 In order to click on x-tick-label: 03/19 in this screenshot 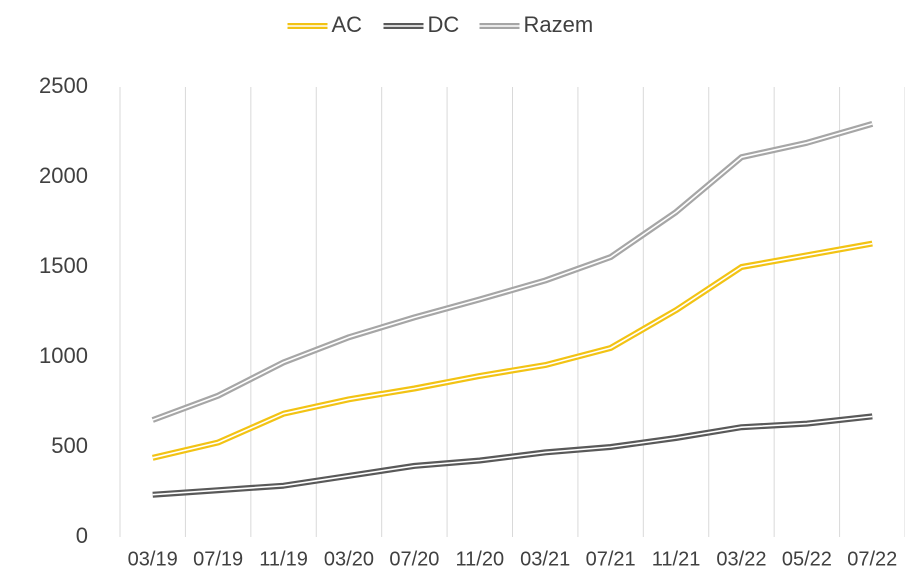, I will do `click(153, 559)`.